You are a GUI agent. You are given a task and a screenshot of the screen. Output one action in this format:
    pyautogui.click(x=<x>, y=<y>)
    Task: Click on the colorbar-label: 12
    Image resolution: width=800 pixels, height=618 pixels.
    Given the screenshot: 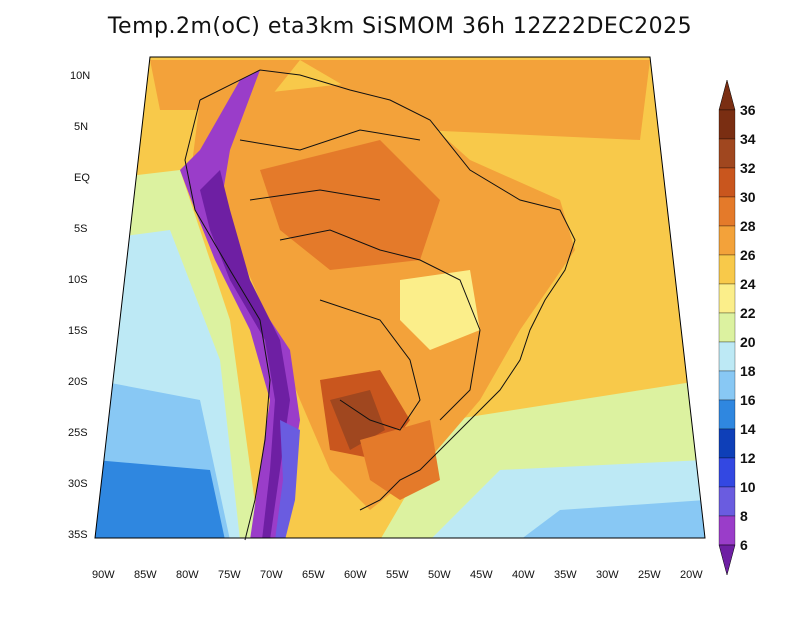 What is the action you would take?
    pyautogui.click(x=748, y=458)
    